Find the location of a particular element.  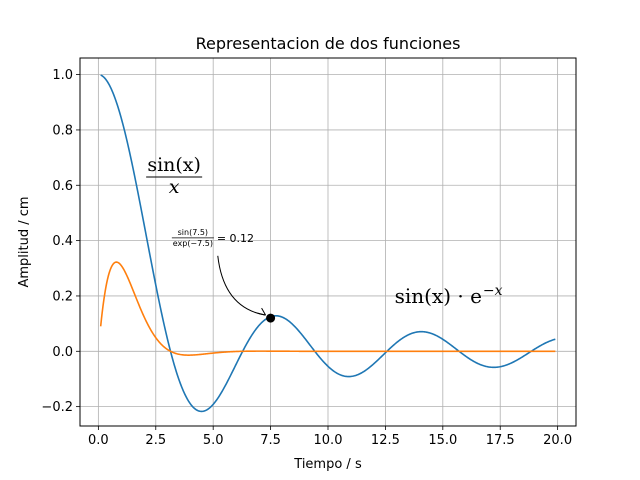

y-axis-ticks: −0.2 0.0 0.2 0.4 0.6 0.8 1.0 is located at coordinates (60, 241).